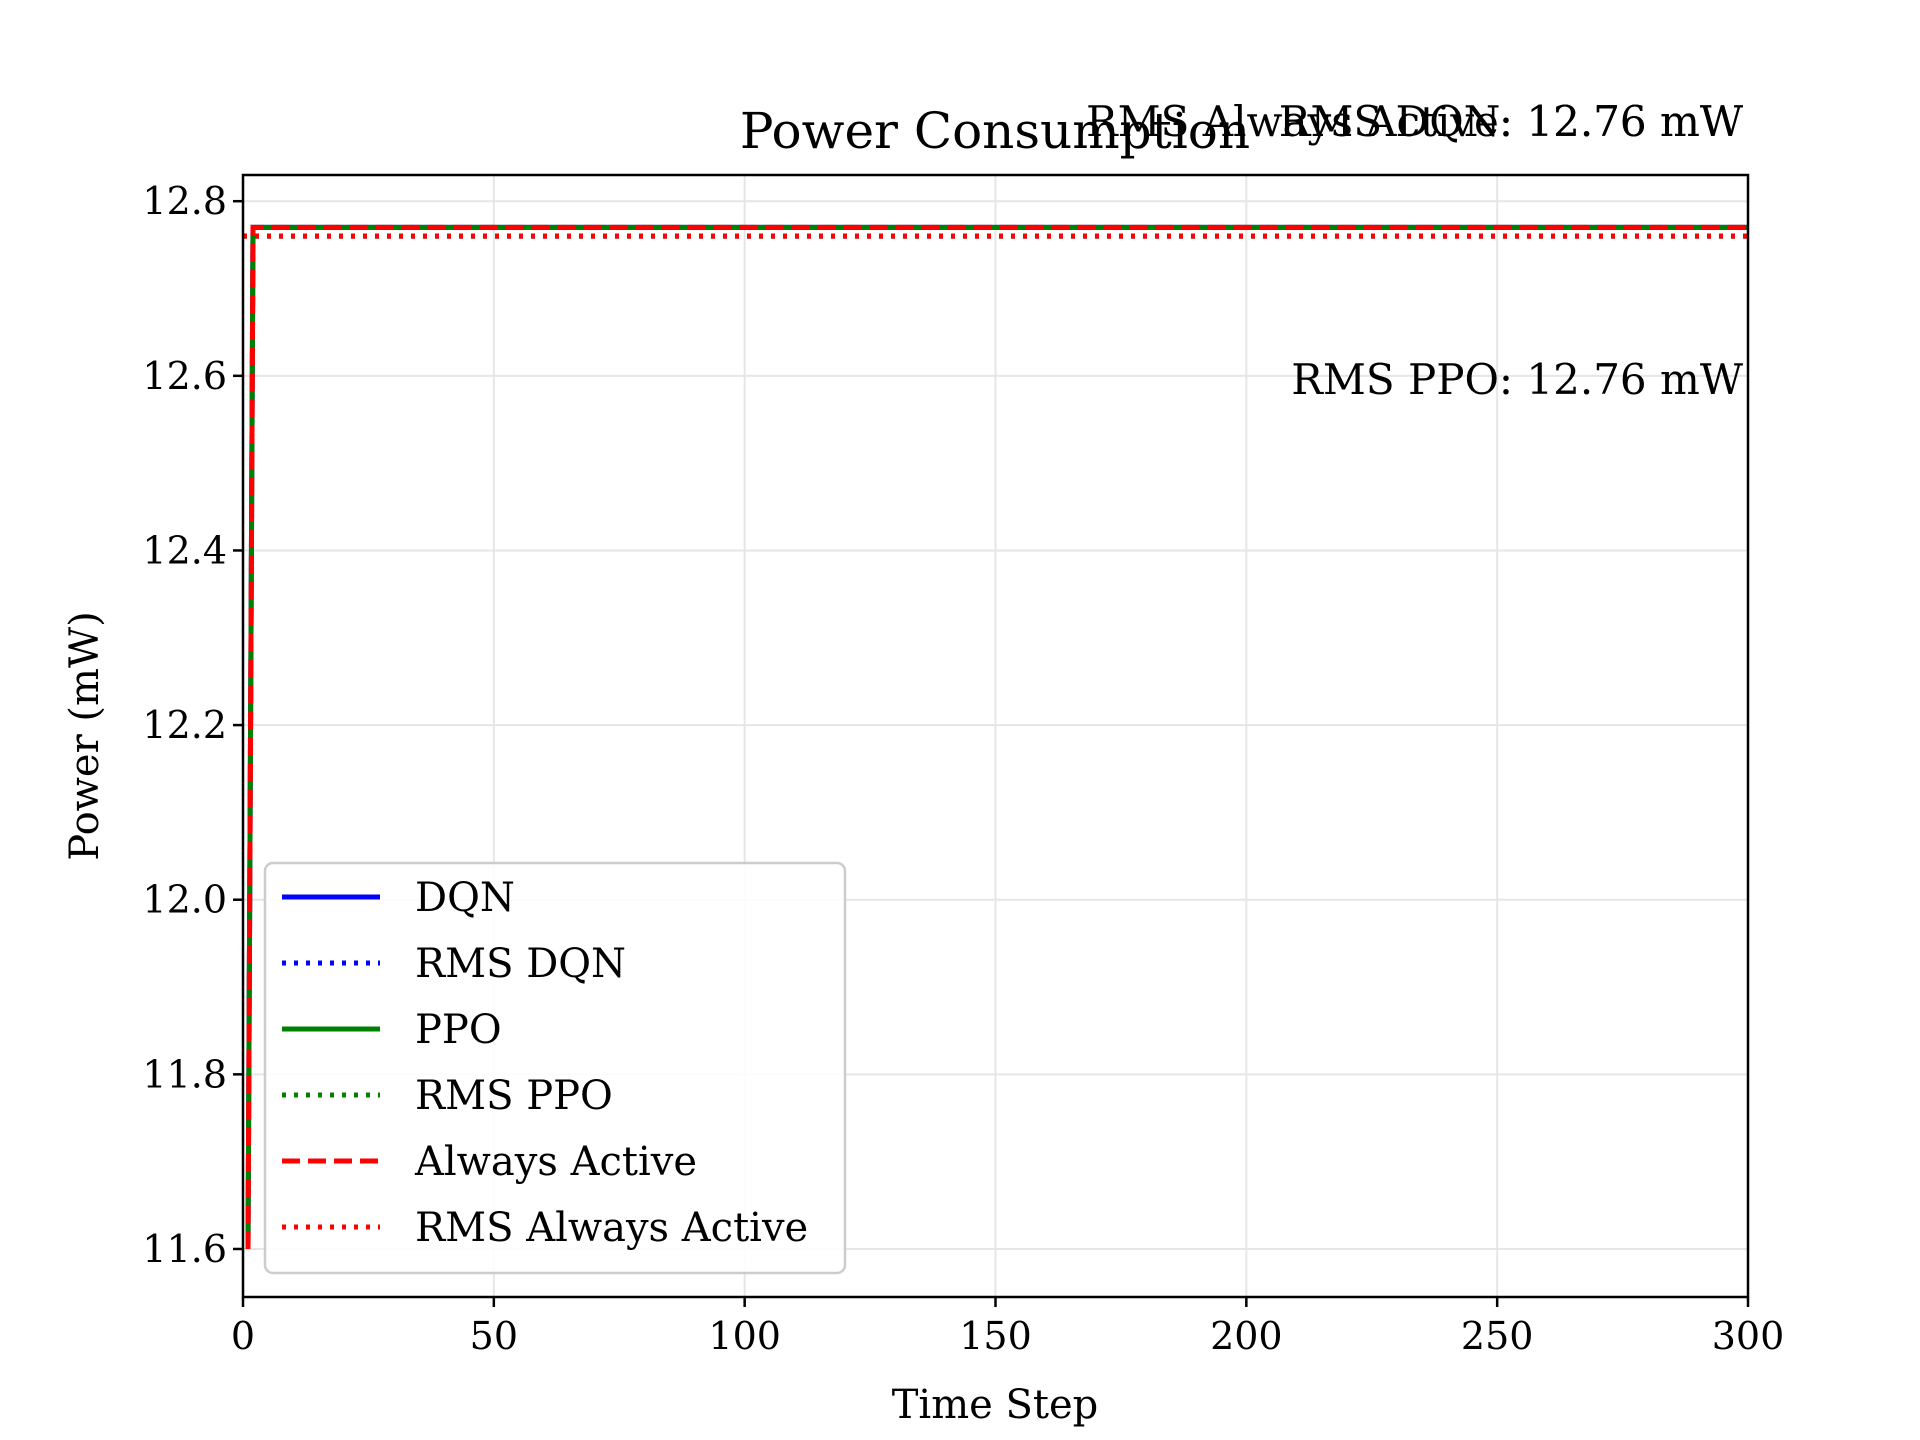 The image size is (1920, 1440). Describe the element at coordinates (1511, 121) in the screenshot. I see `annotation-rms-dqn: RMS DQN: 12.76 mW` at that location.